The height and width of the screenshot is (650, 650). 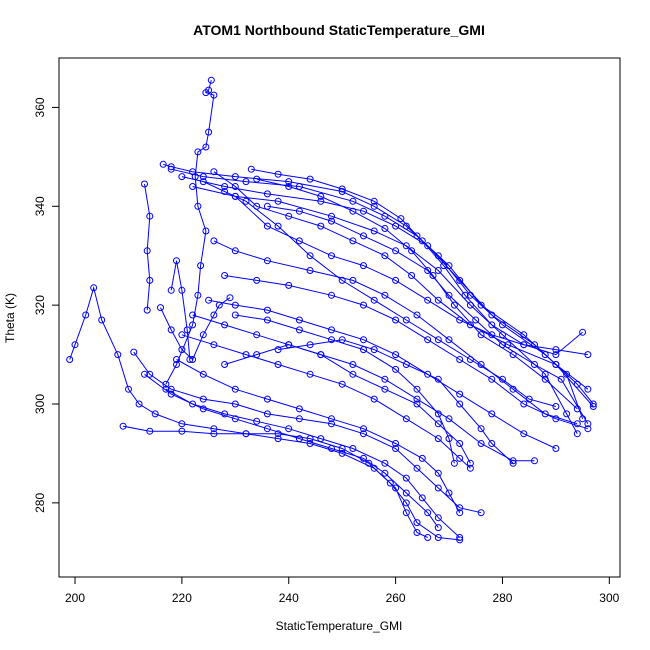 What do you see at coordinates (289, 598) in the screenshot?
I see `x-tick-label: 240` at bounding box center [289, 598].